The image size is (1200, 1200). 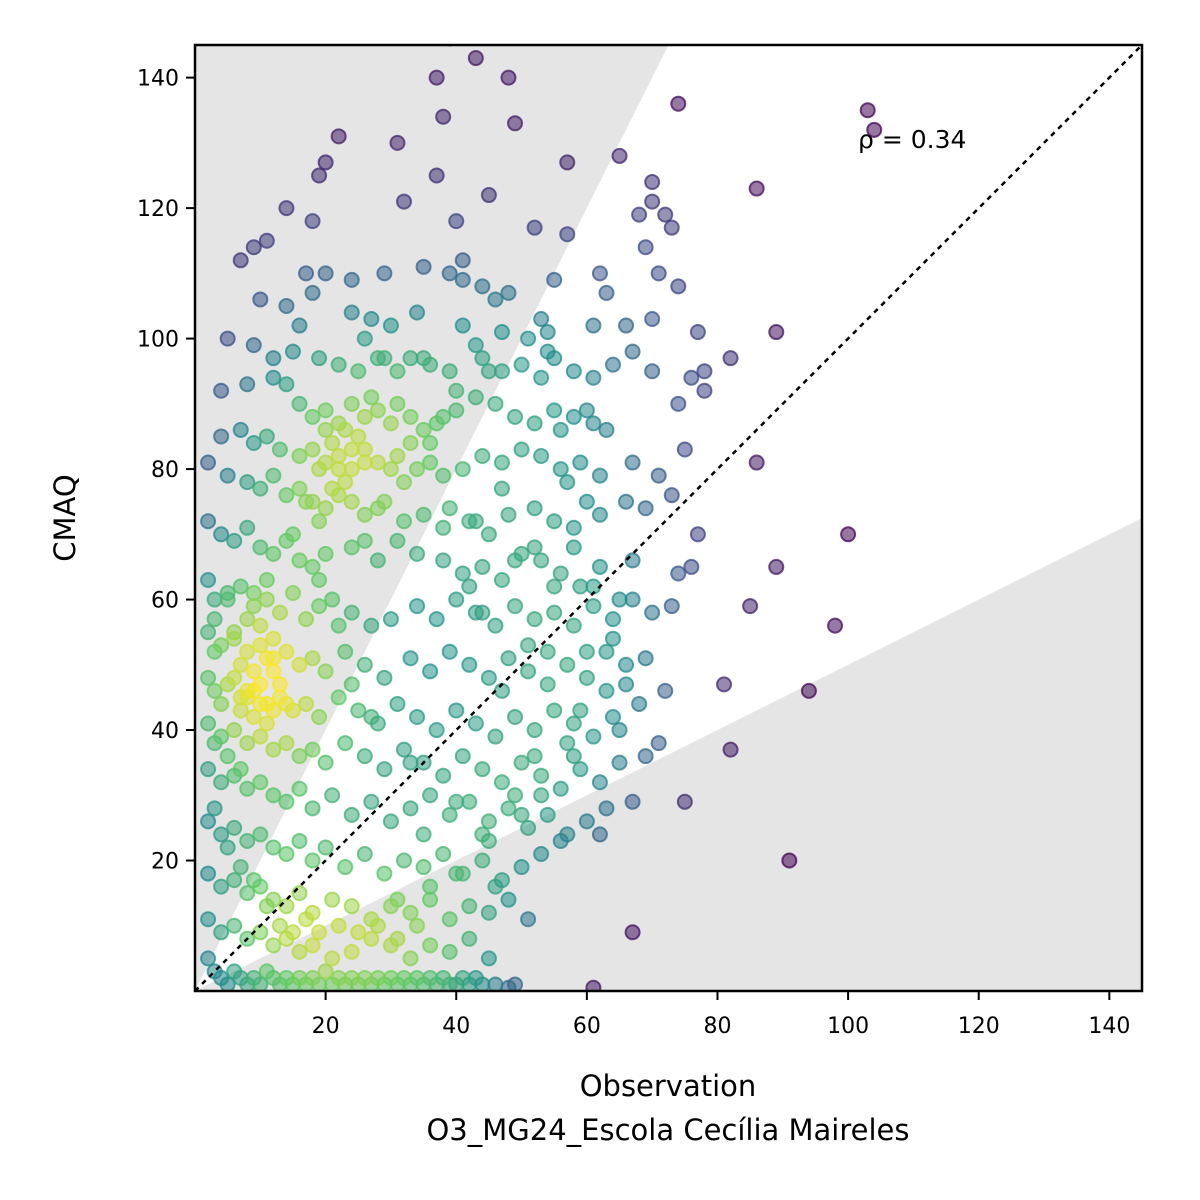 What do you see at coordinates (158, 340) in the screenshot?
I see `y-tick-label: 100` at bounding box center [158, 340].